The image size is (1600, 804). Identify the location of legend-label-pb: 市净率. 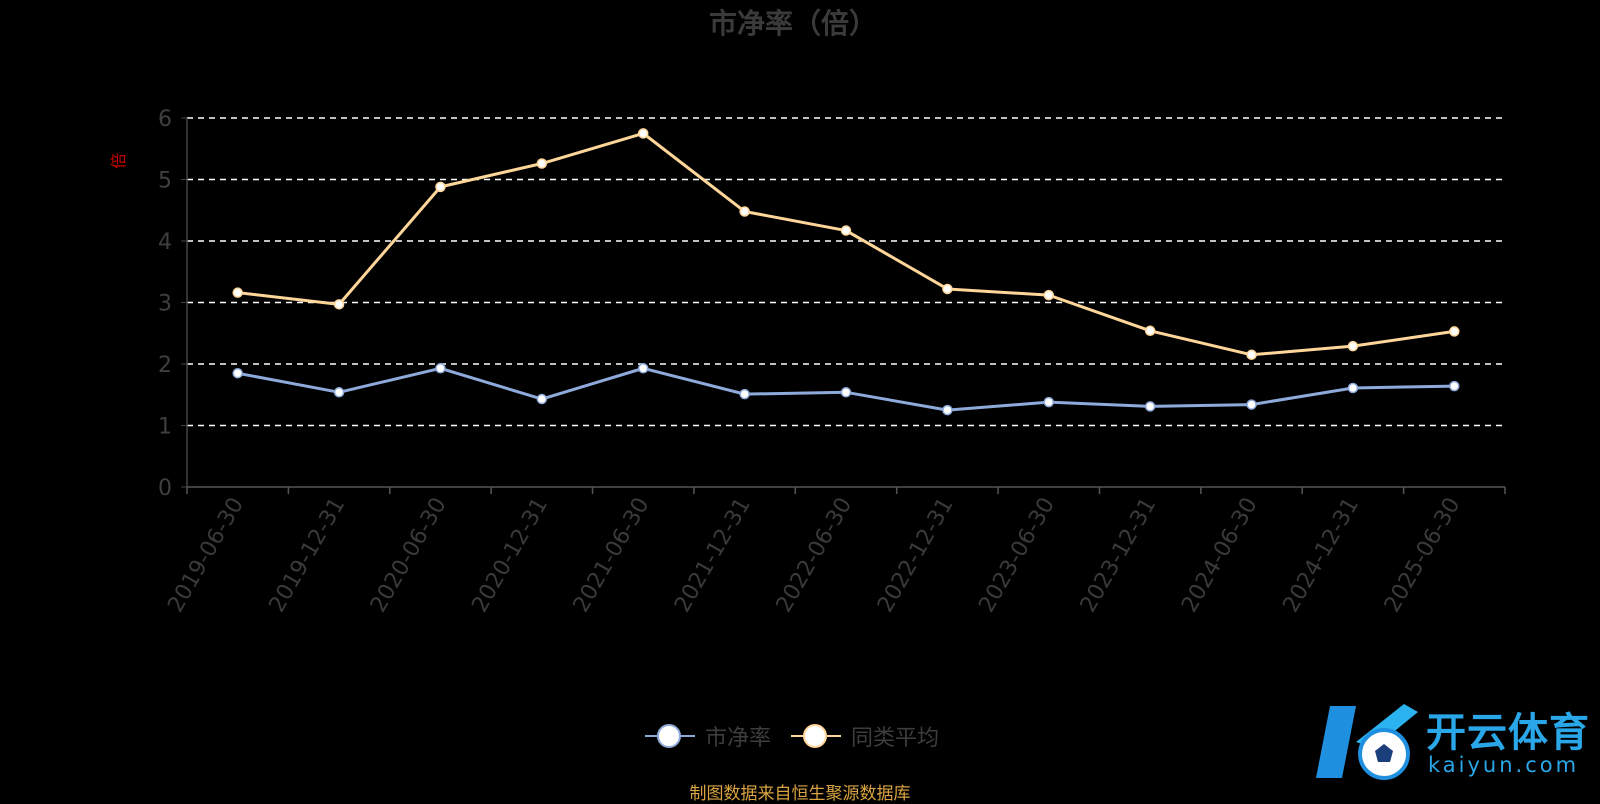
(738, 738).